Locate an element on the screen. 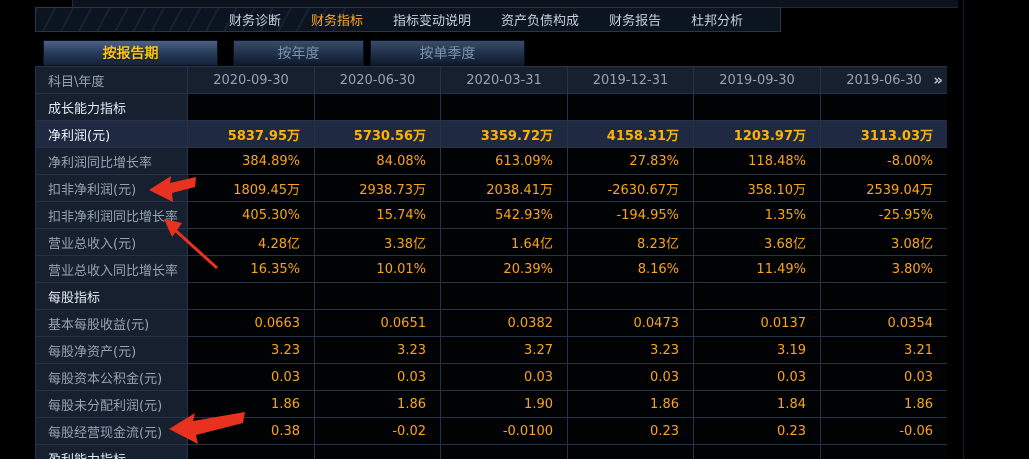 The height and width of the screenshot is (459, 1029). cell-value: 613.09% is located at coordinates (504, 161).